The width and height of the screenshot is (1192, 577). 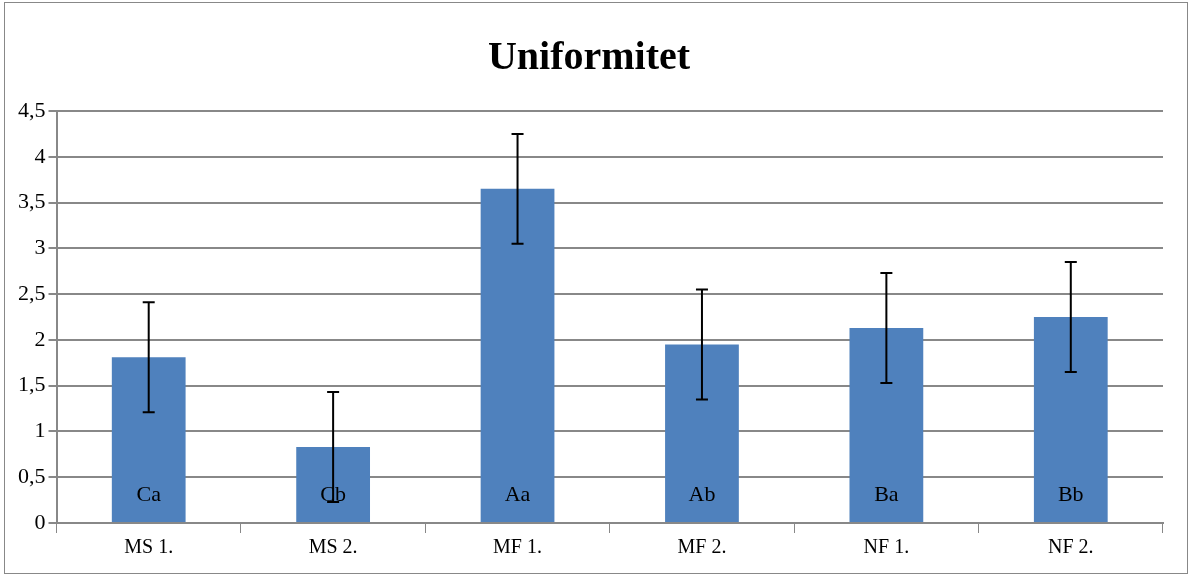 I want to click on annotation: Ba, so click(x=886, y=493).